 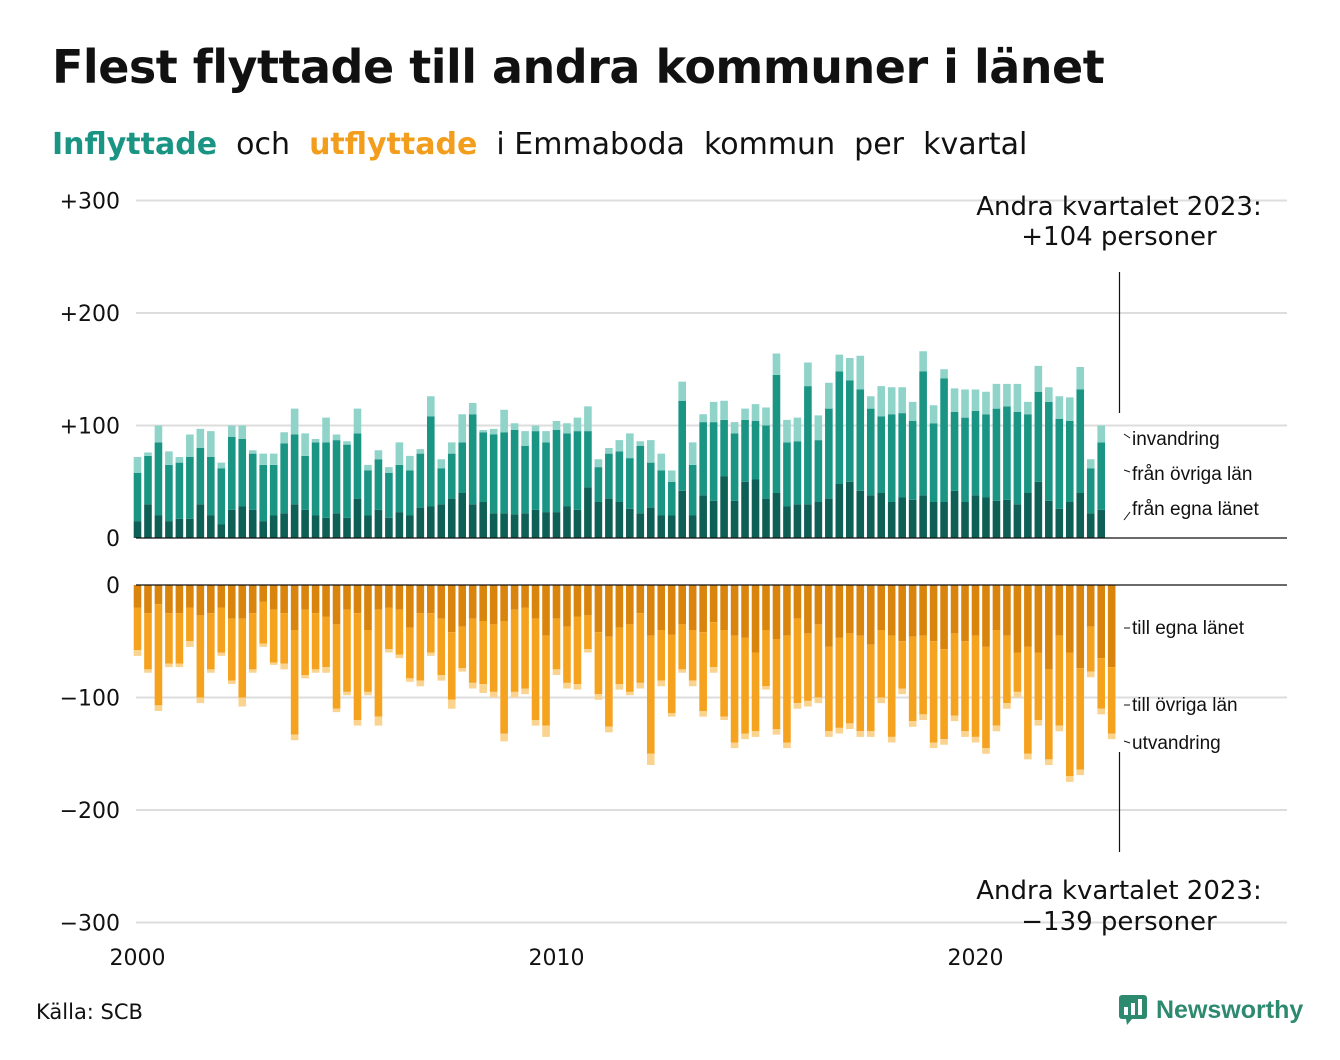 I want to click on y-tick-label-bottom: −300, so click(x=90, y=924).